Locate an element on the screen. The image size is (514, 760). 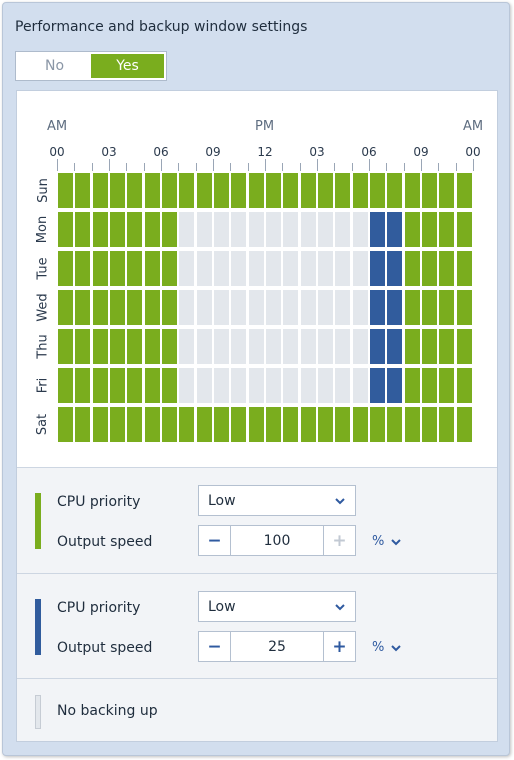
output-speed-value: 100 is located at coordinates (277, 540).